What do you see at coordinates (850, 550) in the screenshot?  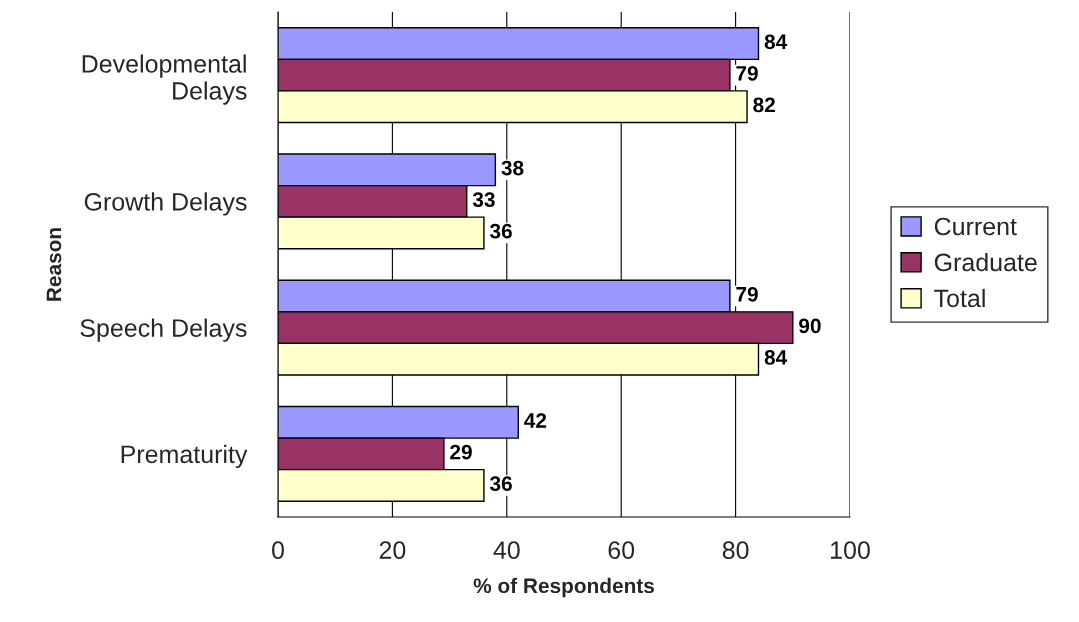 I see `x-tick-label: 100` at bounding box center [850, 550].